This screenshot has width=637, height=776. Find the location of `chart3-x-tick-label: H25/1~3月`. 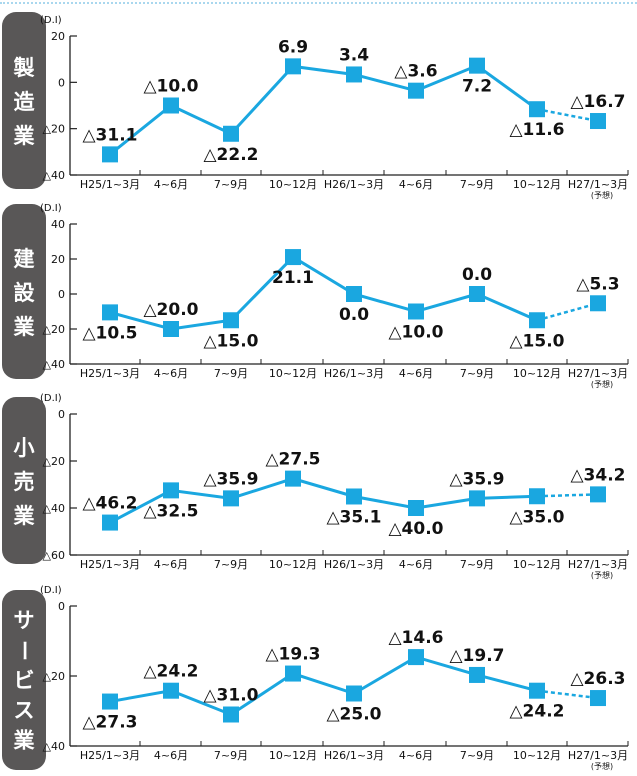

chart3-x-tick-label: H25/1~3月 is located at coordinates (110, 564).